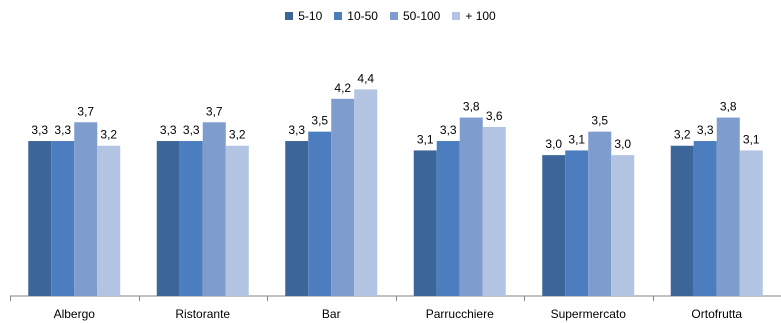  Describe the element at coordinates (421, 16) in the screenshot. I see `legend-label-50-100: 50-100` at that location.